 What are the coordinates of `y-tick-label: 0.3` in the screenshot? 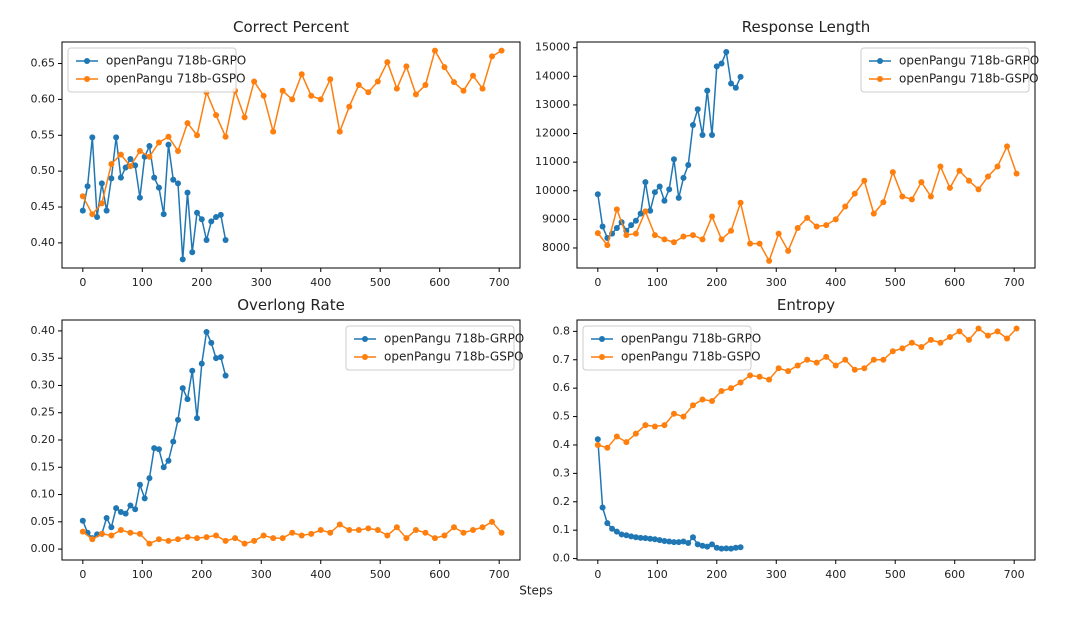 It's located at (562, 472).